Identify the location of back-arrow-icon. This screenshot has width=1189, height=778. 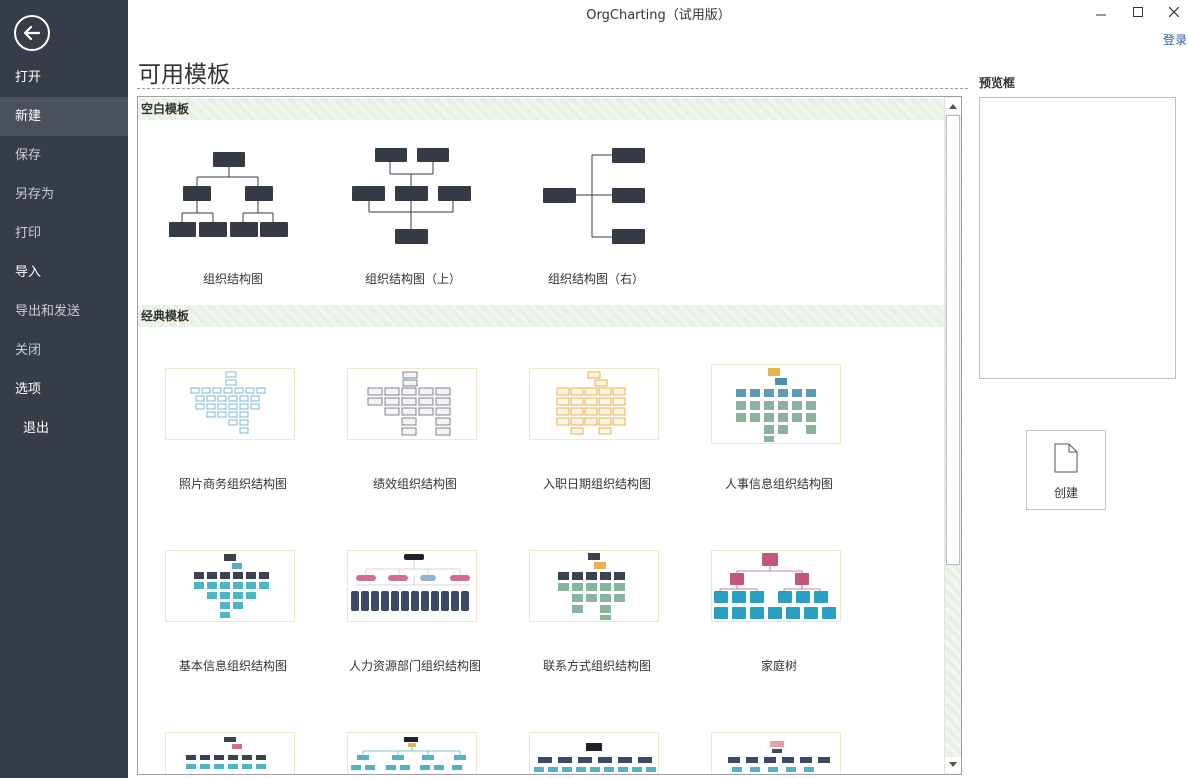
(32, 33).